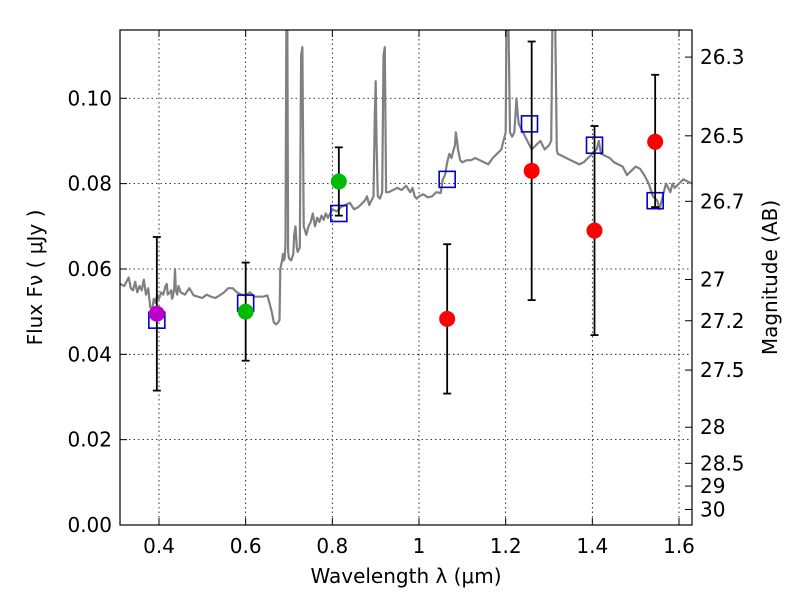  Describe the element at coordinates (35, 278) in the screenshot. I see `y-axis-label: Flux Fν ( μJy )` at that location.